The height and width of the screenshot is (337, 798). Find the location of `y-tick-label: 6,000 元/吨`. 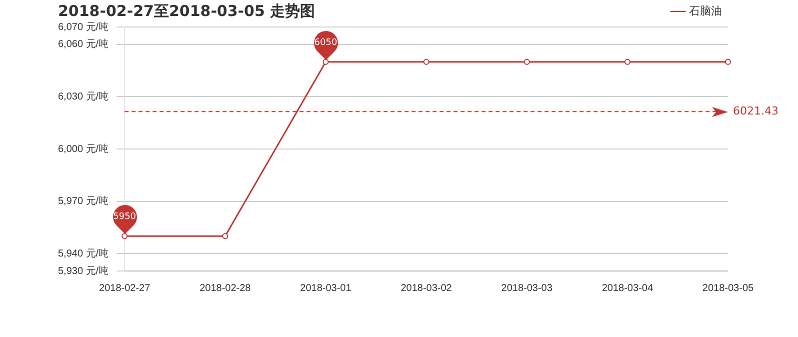

y-tick-label: 6,000 元/吨 is located at coordinates (83, 148).